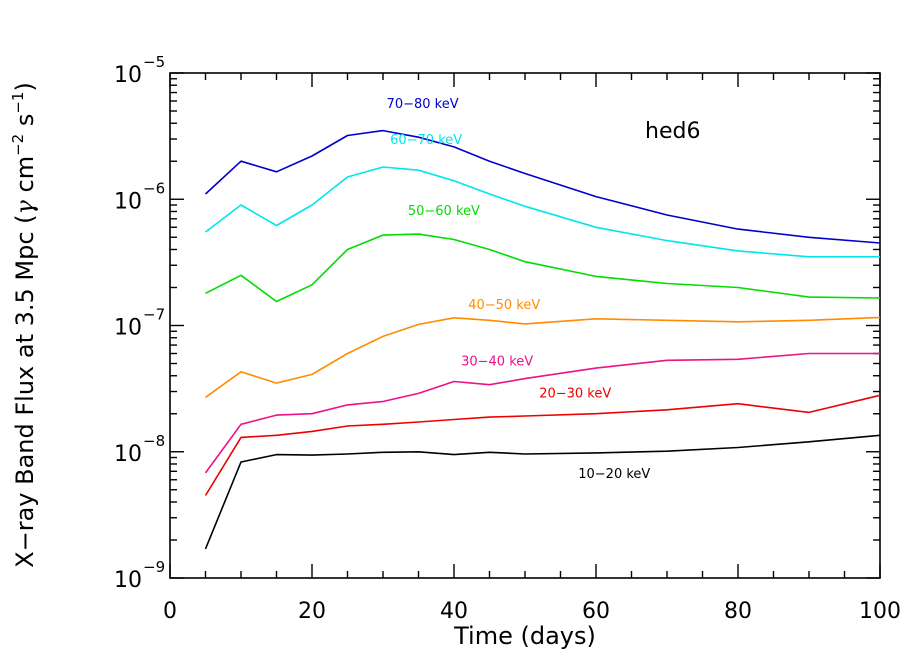  Describe the element at coordinates (312, 611) in the screenshot. I see `x-tick-label: 20` at that location.